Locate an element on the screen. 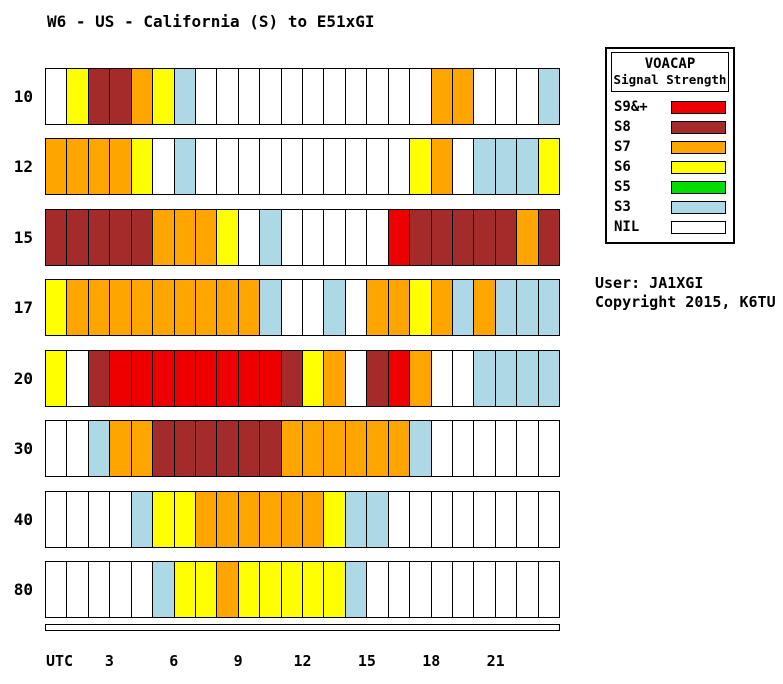 Image resolution: width=783 pixels, height=684 pixels. legend-title-box: VOACAP Signal Strength is located at coordinates (670, 72).